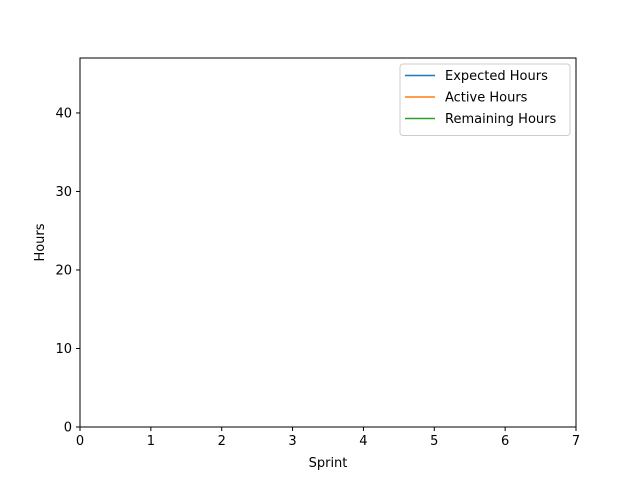 This screenshot has width=640, height=480. Describe the element at coordinates (496, 76) in the screenshot. I see `legend-entry-label: Expected Hours` at that location.